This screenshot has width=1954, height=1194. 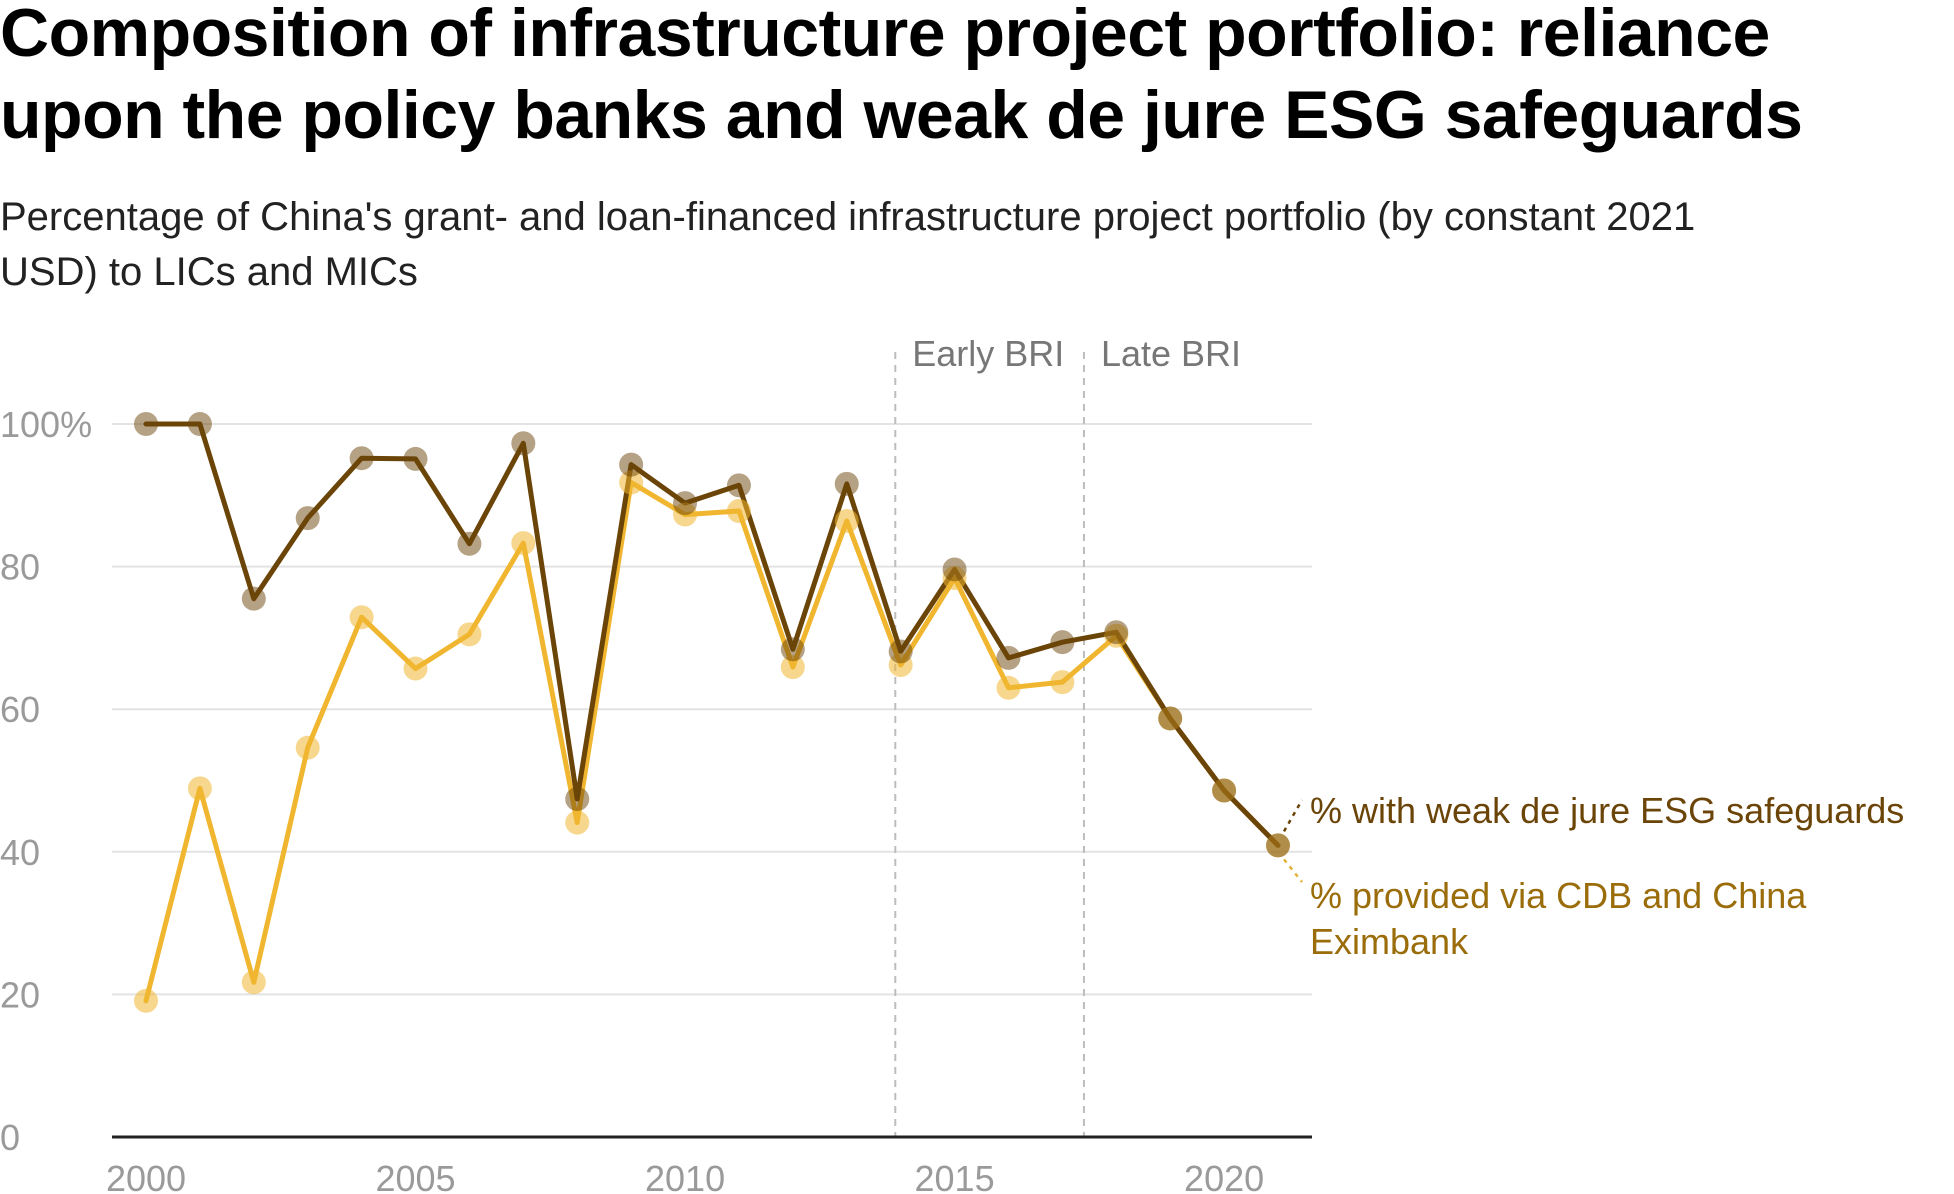 I want to click on y-tick-label: 0, so click(x=10, y=1137).